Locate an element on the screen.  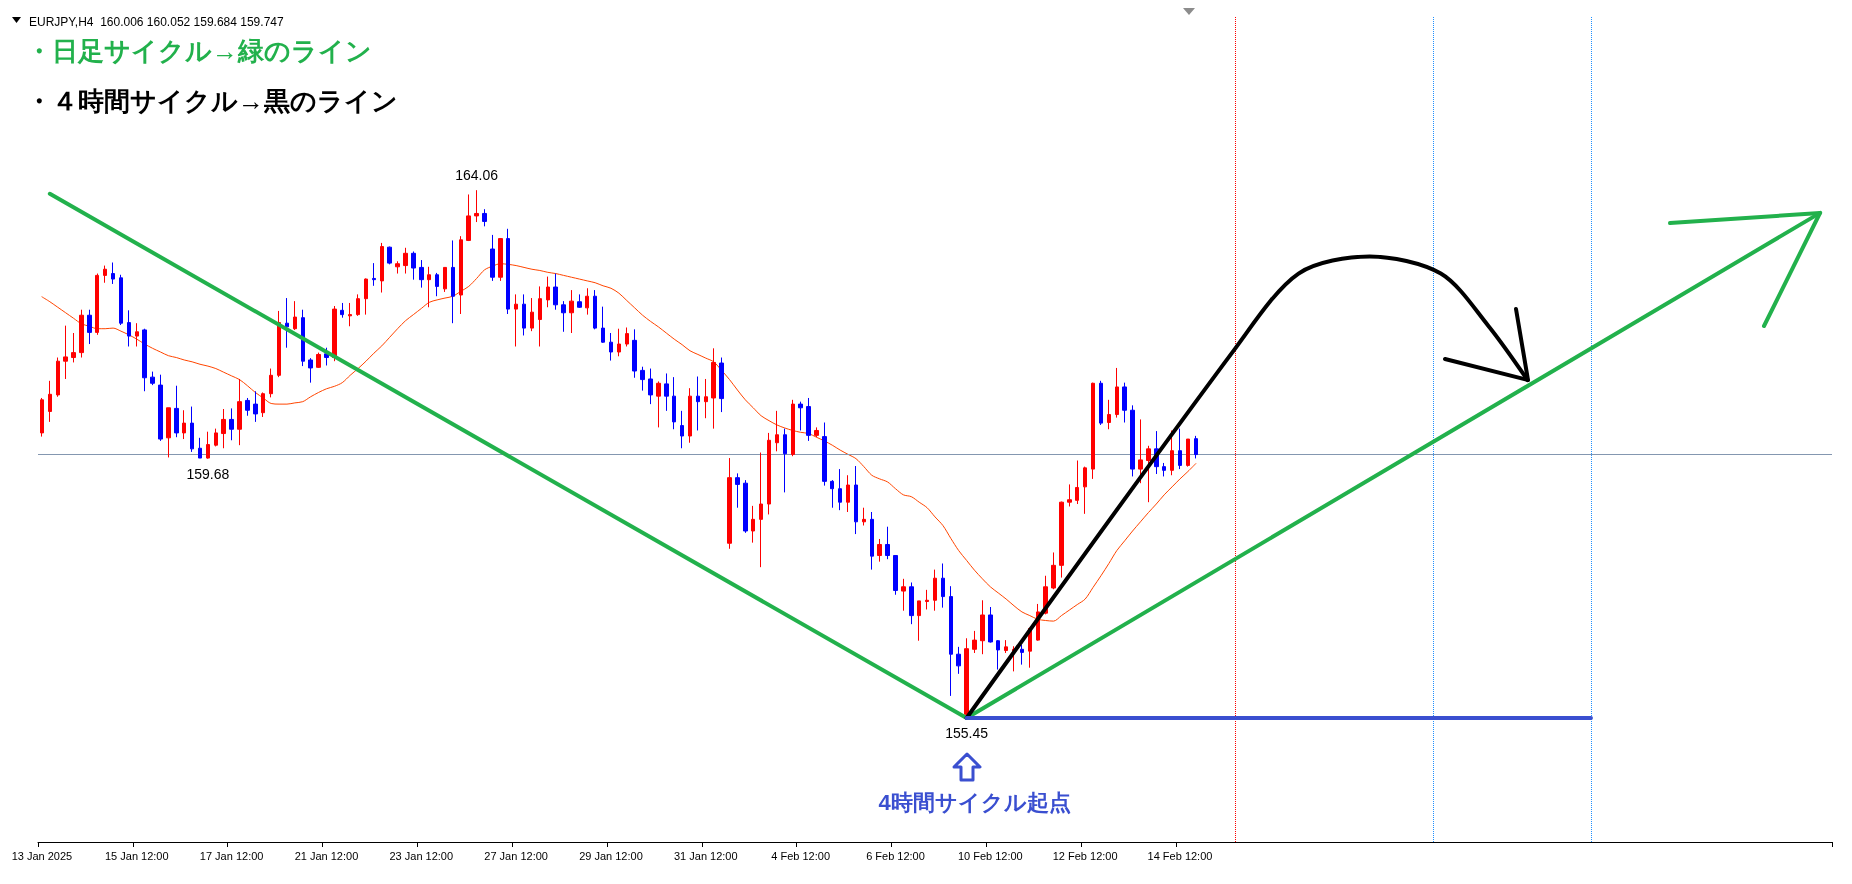
x-tick-label: 27 Jan 12:00 is located at coordinates (516, 855).